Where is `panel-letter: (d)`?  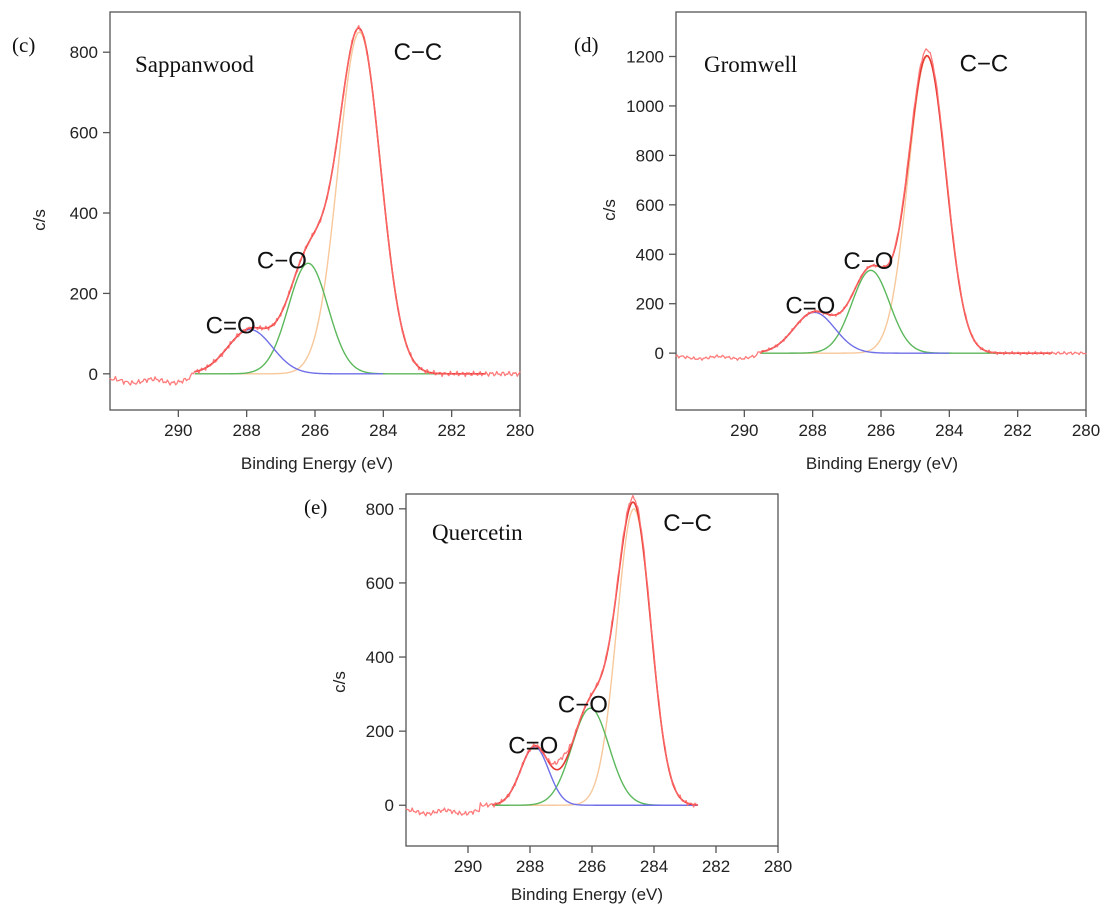 panel-letter: (d) is located at coordinates (586, 45).